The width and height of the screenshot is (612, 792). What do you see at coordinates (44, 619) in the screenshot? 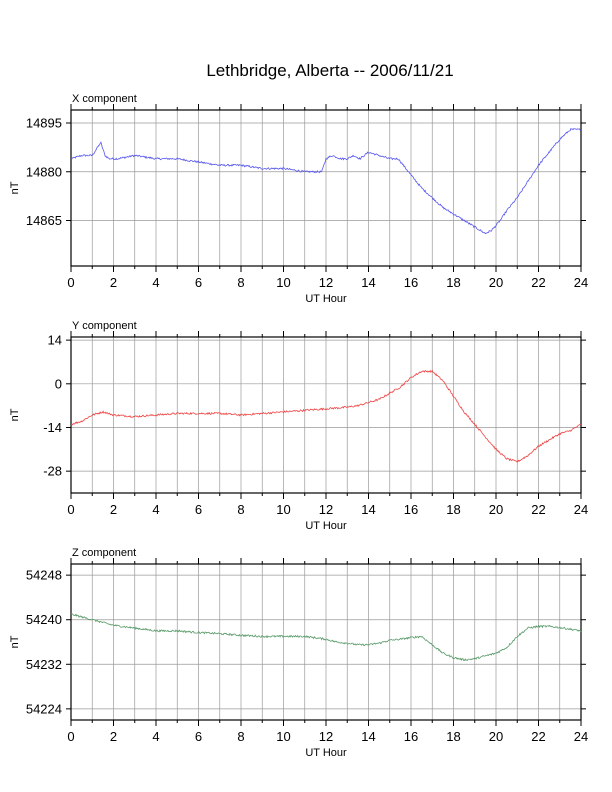
I see `y-tick-label: 54240` at bounding box center [44, 619].